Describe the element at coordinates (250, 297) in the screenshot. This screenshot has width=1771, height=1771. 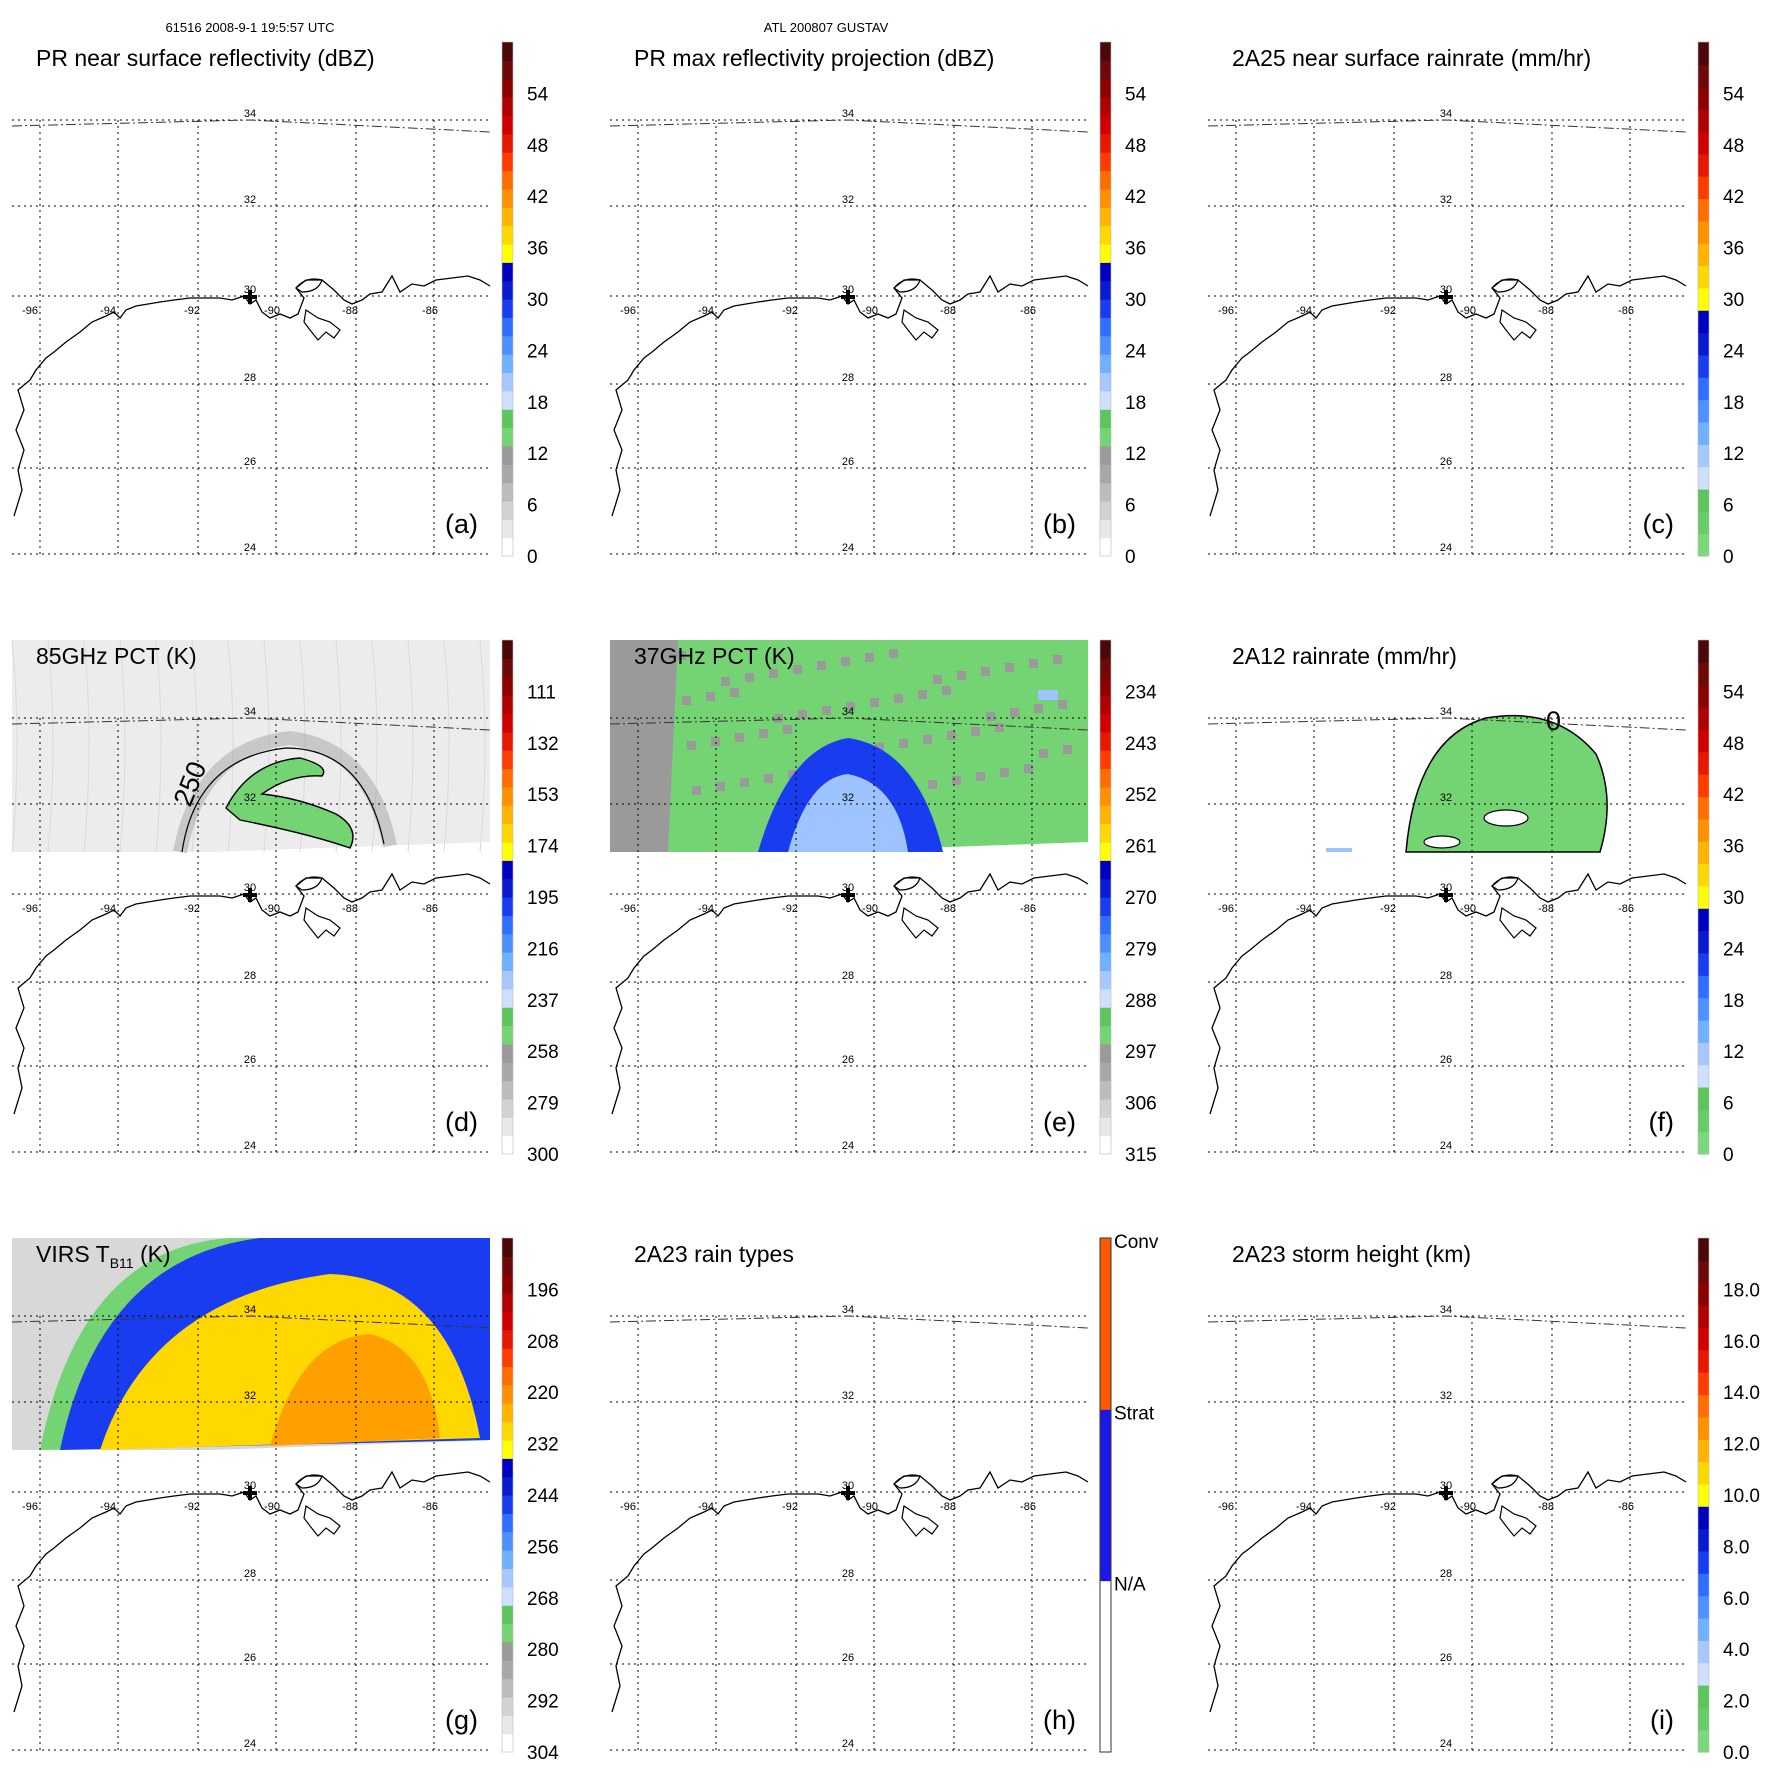
I see `storm-center-marker` at that location.